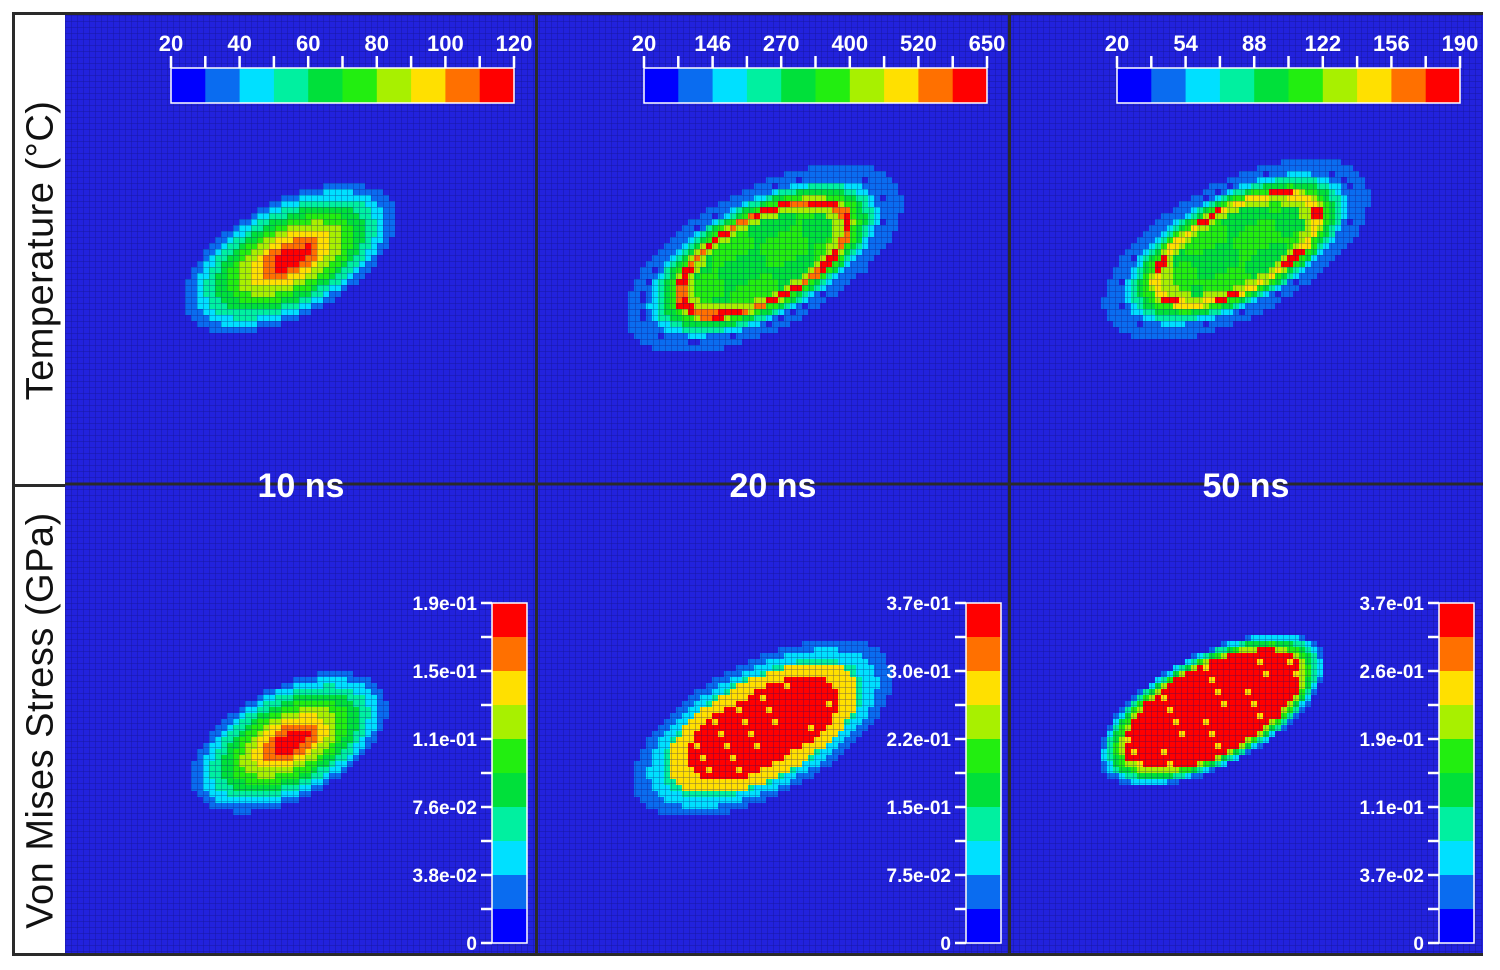 This screenshot has width=1500, height=970. Describe the element at coordinates (1417, 773) in the screenshot. I see `colorbar-stress-50ns: 3.7e-01 2.6e-01 1.9e-01 1.1e-01 3.7e-02 0` at that location.